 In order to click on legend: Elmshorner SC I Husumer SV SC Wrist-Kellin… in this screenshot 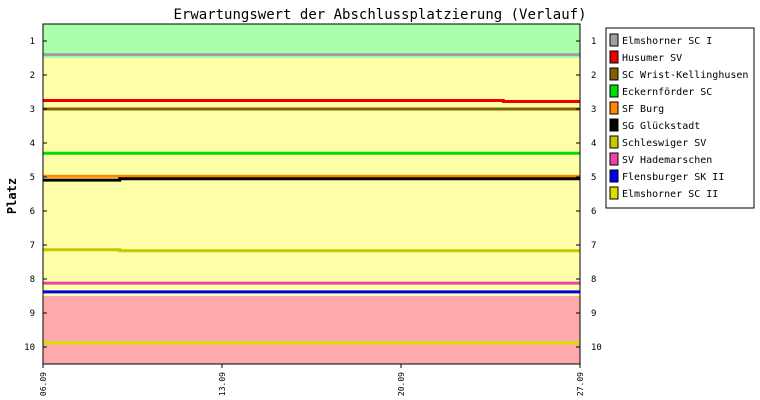, I will do `click(680, 118)`.